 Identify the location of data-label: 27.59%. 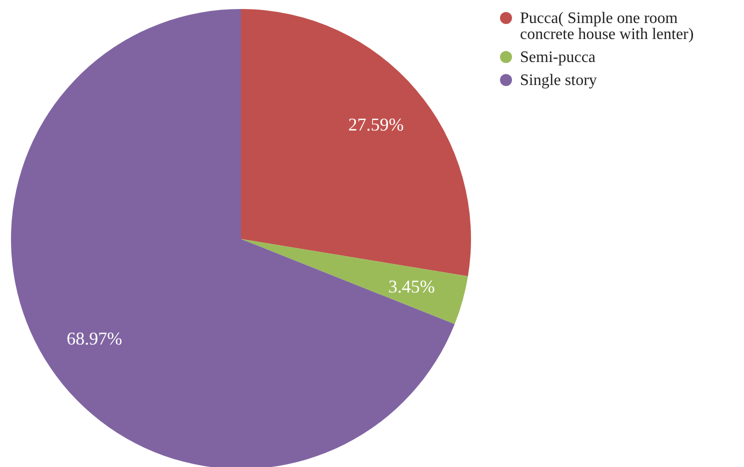
(376, 124).